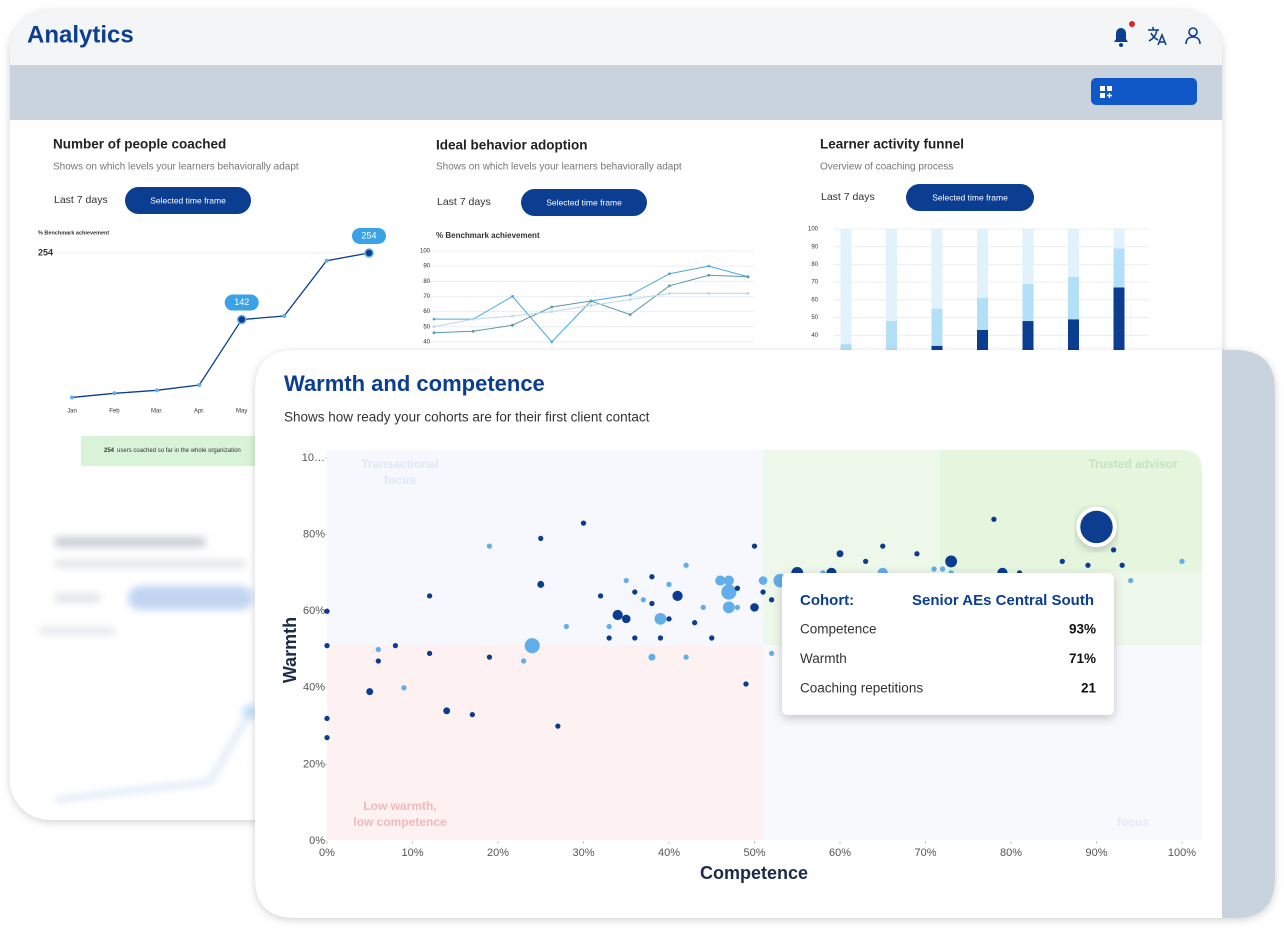 The image size is (1284, 928). What do you see at coordinates (412, 853) in the screenshot?
I see `x-tick-label: 10%` at bounding box center [412, 853].